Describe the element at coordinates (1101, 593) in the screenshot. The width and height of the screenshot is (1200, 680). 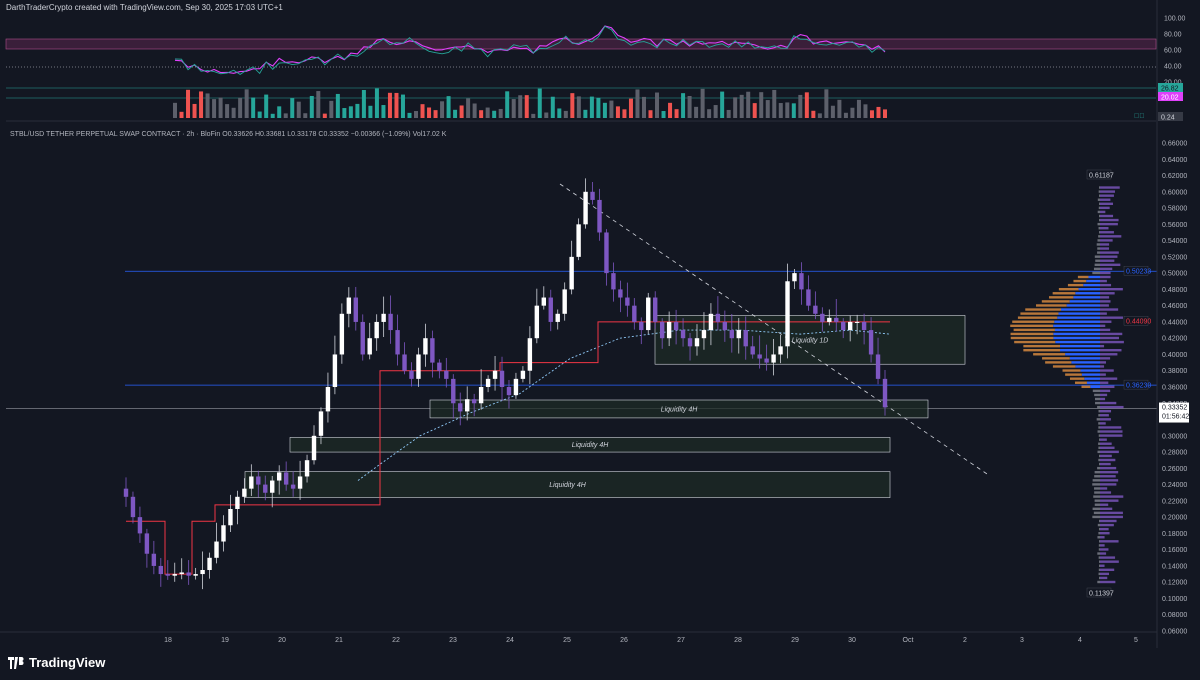
I see `low-price-tag: 0.11397` at that location.